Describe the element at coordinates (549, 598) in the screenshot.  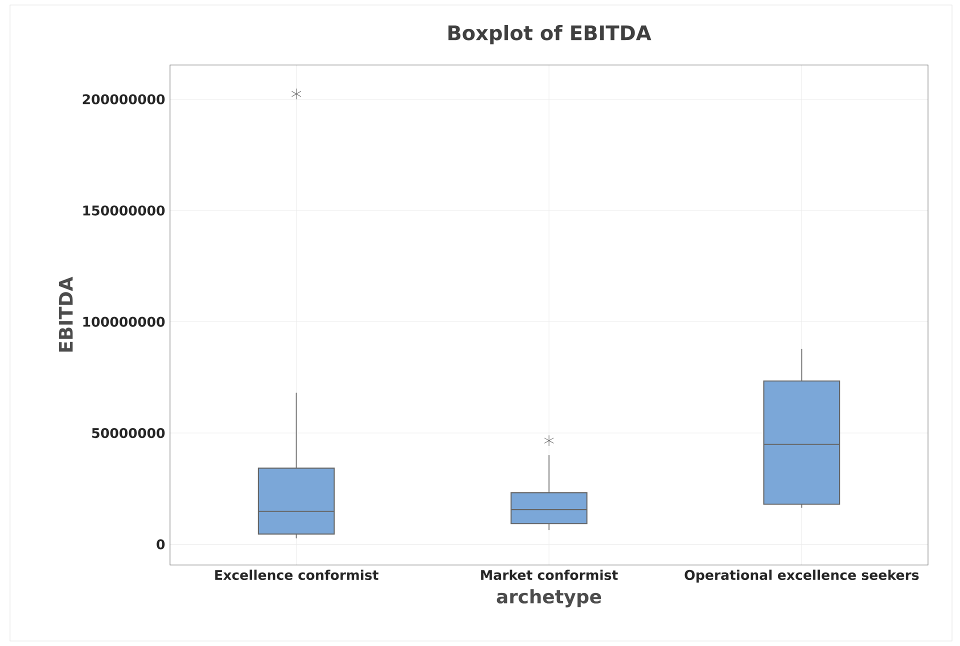
I see `x-axis-title: archetype` at that location.